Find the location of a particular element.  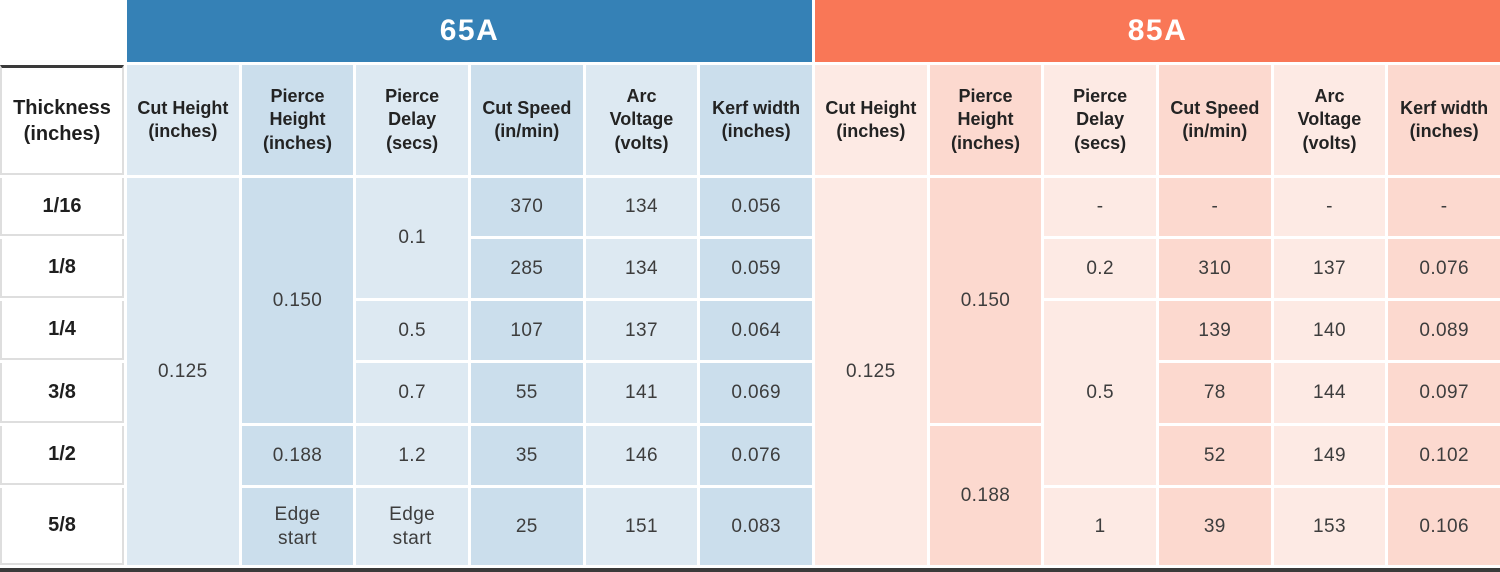

cell-65a-cut-speed-3-8: 55 is located at coordinates (526, 393).